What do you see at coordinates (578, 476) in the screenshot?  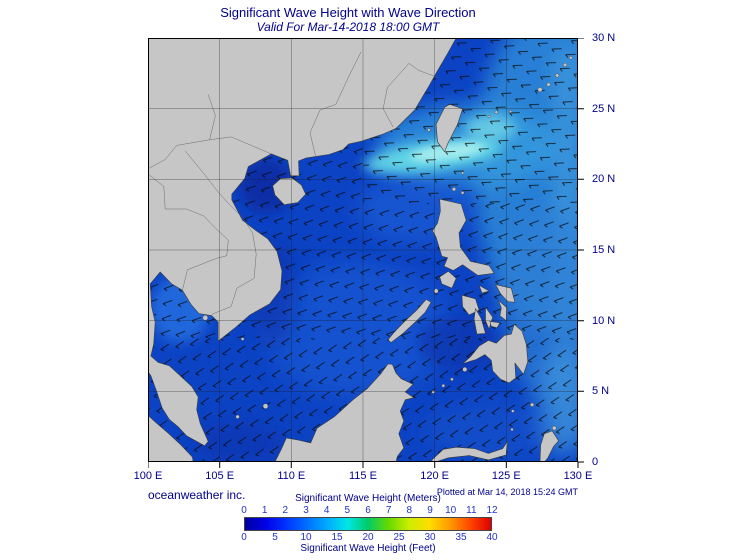 I see `lon-label: 130 E` at bounding box center [578, 476].